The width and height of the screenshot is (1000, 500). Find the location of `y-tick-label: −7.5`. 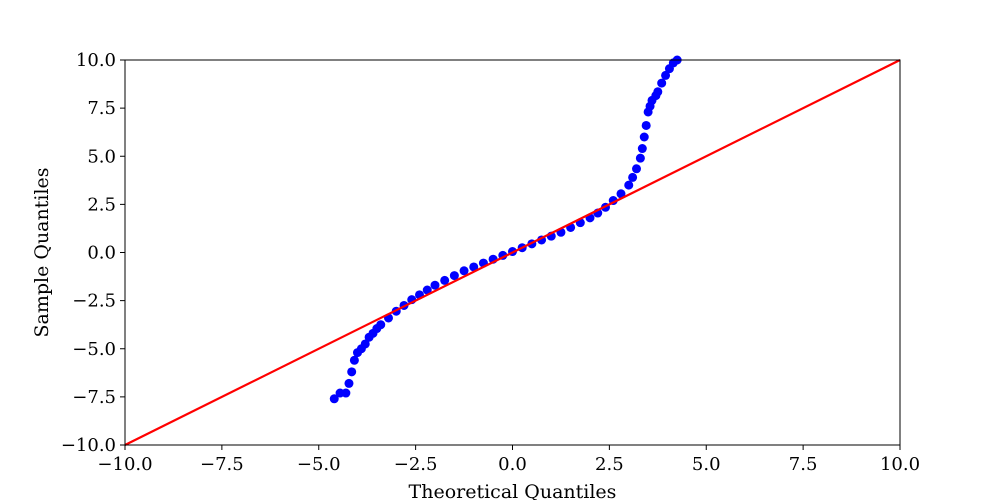

y-tick-label: −7.5 is located at coordinates (94, 397).